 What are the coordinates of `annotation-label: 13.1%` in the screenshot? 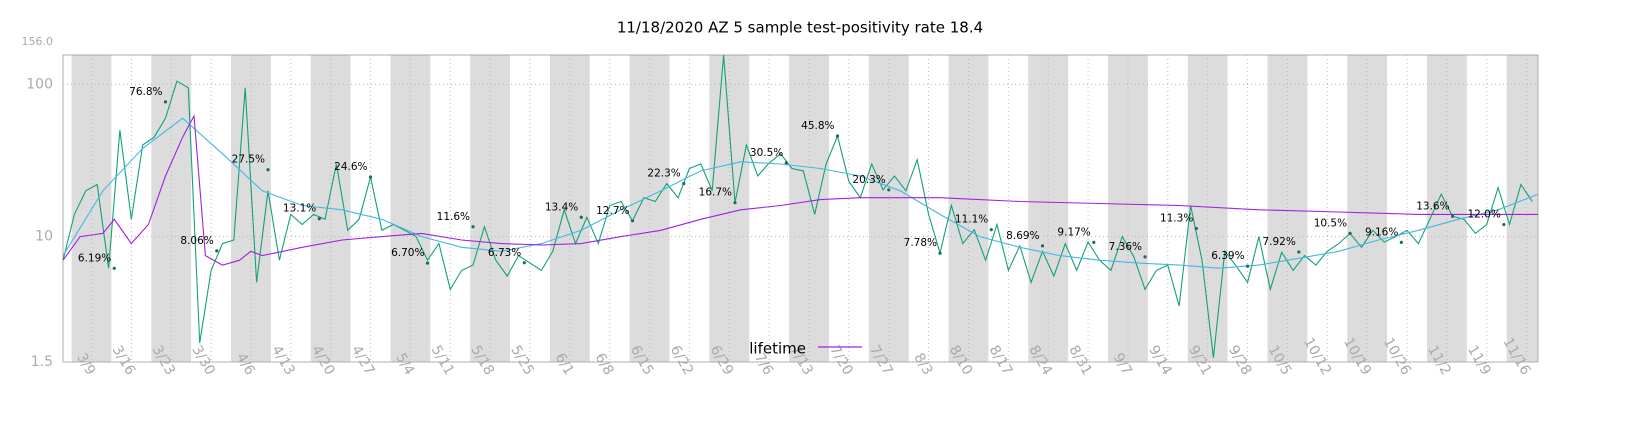 It's located at (299, 209).